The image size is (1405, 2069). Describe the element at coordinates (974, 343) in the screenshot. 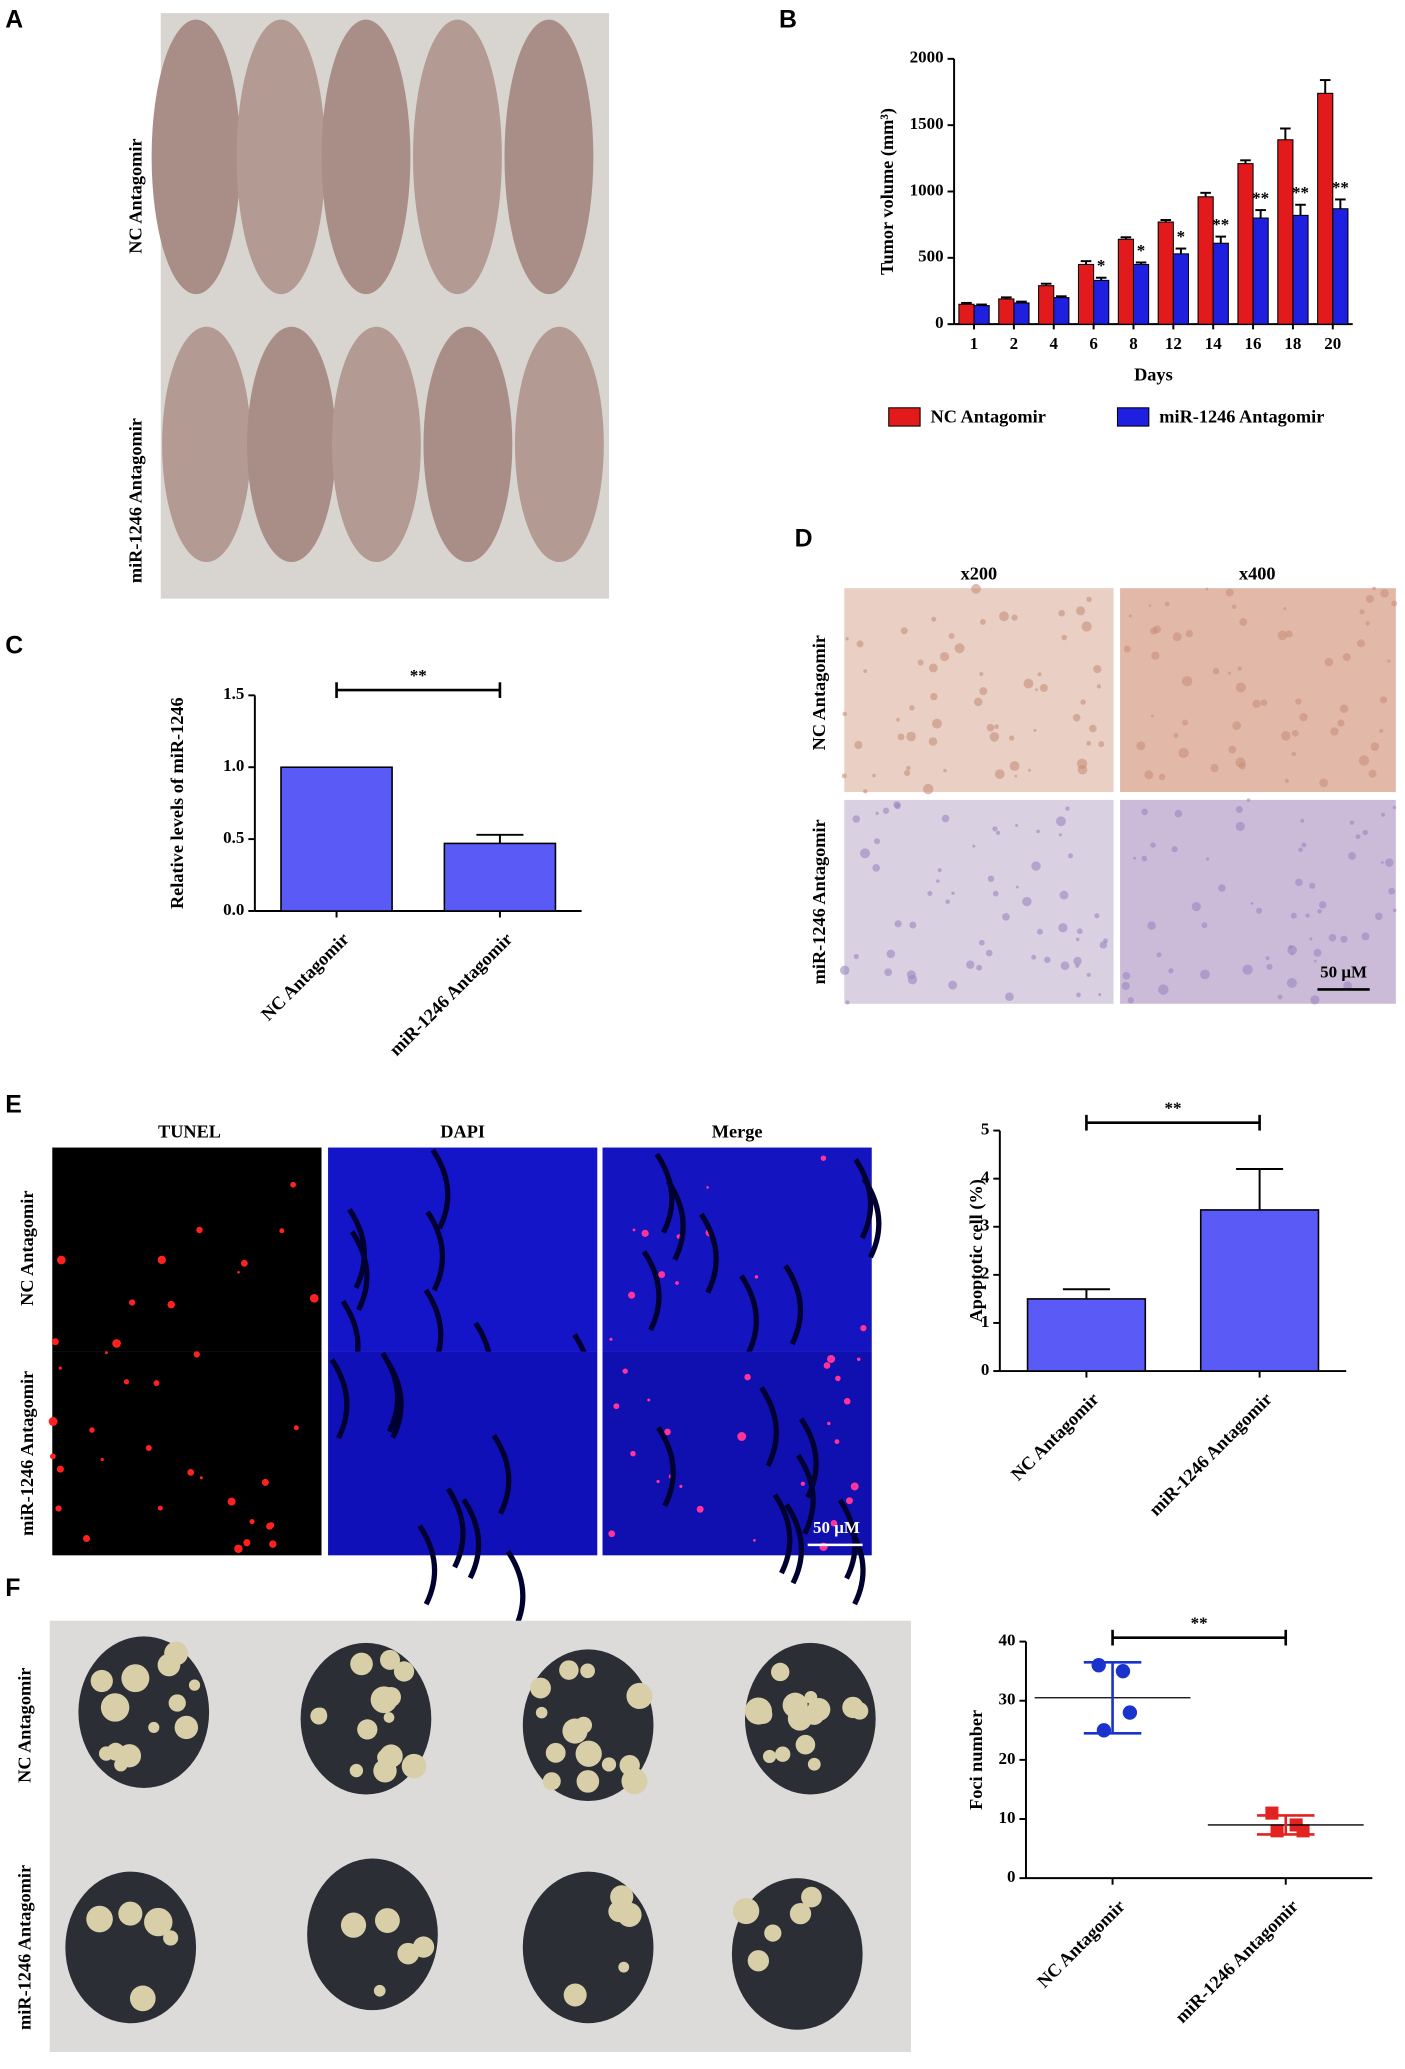

I see `x-tick-label: 1` at that location.